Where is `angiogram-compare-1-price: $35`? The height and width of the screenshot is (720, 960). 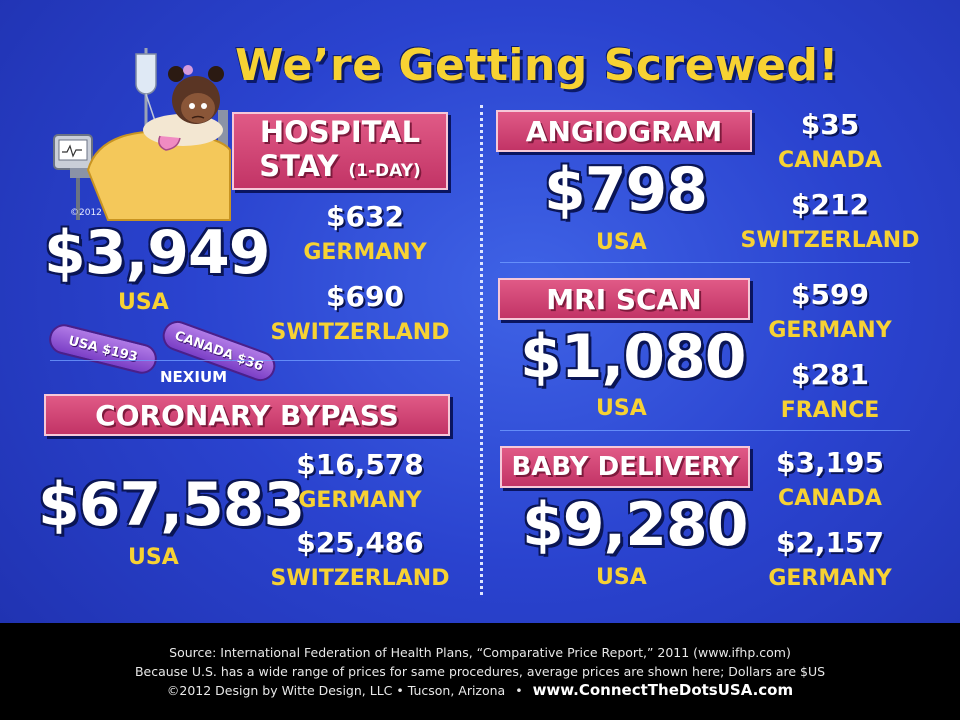
angiogram-compare-1-price: $35 is located at coordinates (830, 124).